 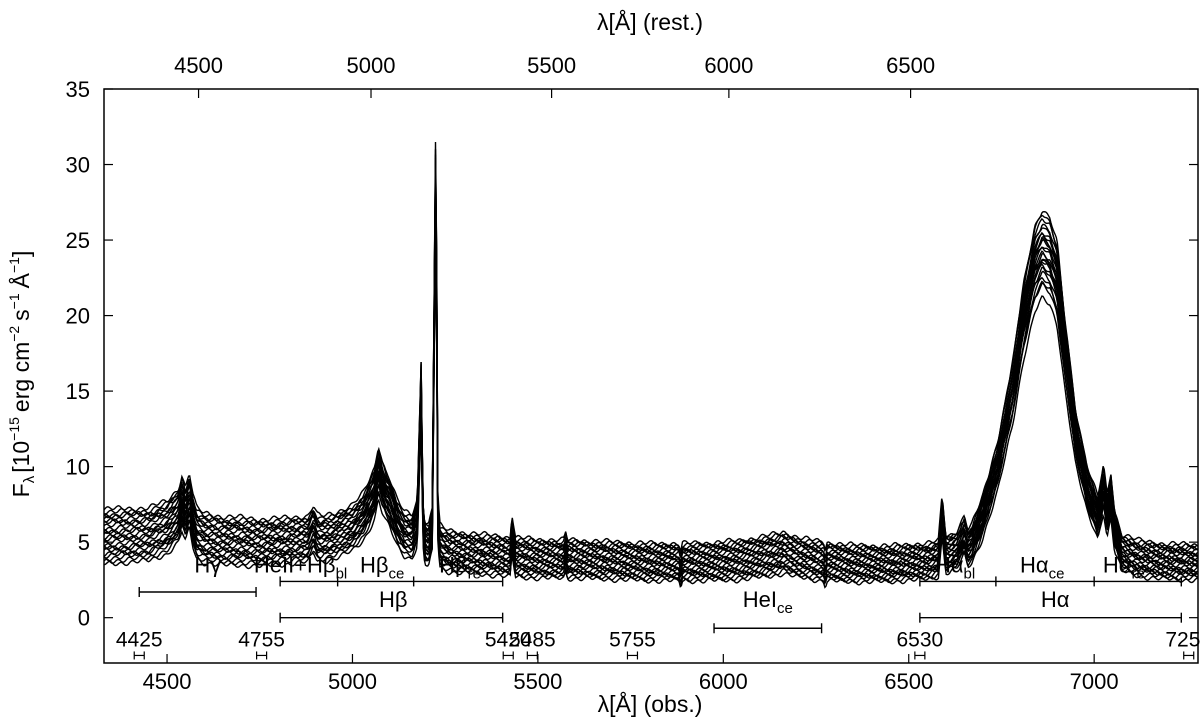 What do you see at coordinates (453, 564) in the screenshot?
I see `region-label-4-name: Hβ` at bounding box center [453, 564].